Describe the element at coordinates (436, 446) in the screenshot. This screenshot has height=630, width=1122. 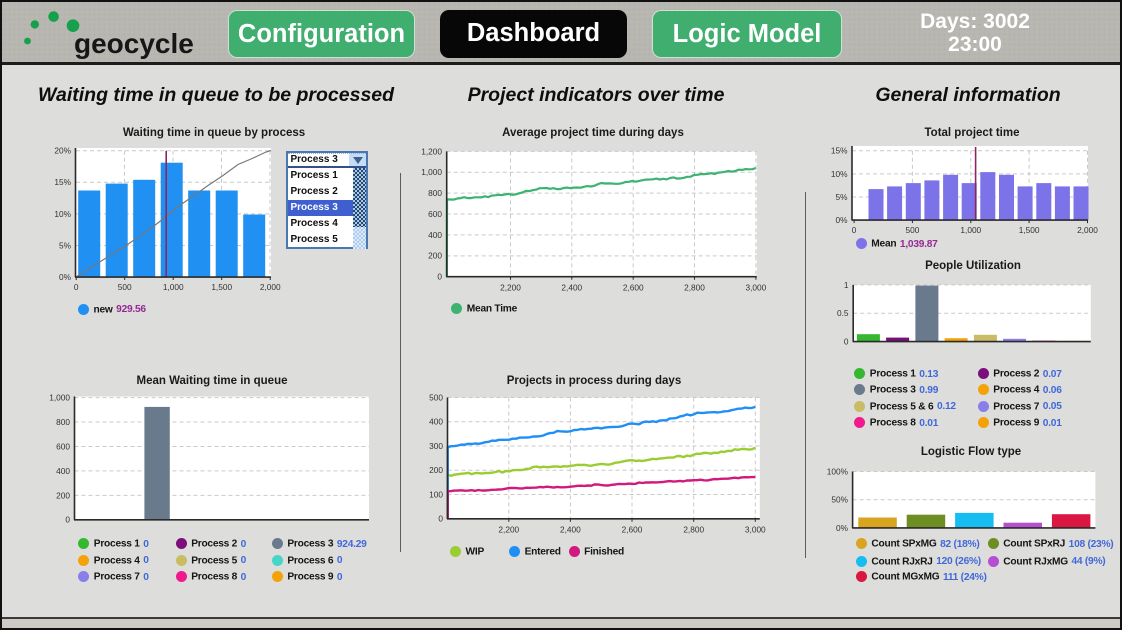
I see `svg-text: 300` at that location.